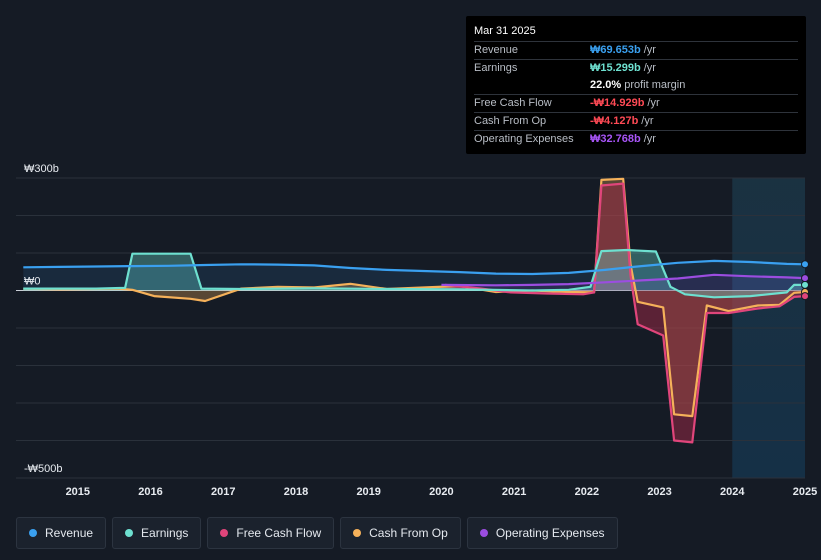  What do you see at coordinates (550, 533) in the screenshot?
I see `legend-label: Operating Expenses` at bounding box center [550, 533].